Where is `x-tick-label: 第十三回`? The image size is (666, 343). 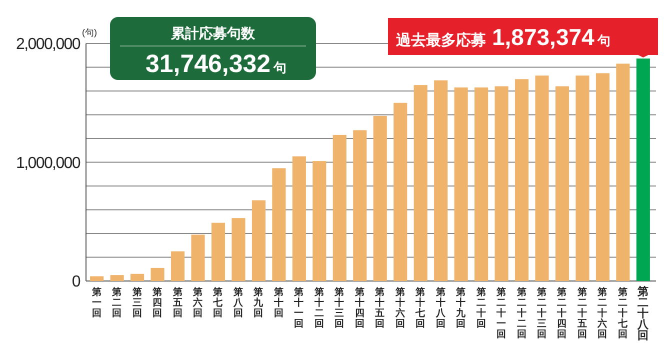
x-tick-label: 第十三回 is located at coordinates (339, 308).